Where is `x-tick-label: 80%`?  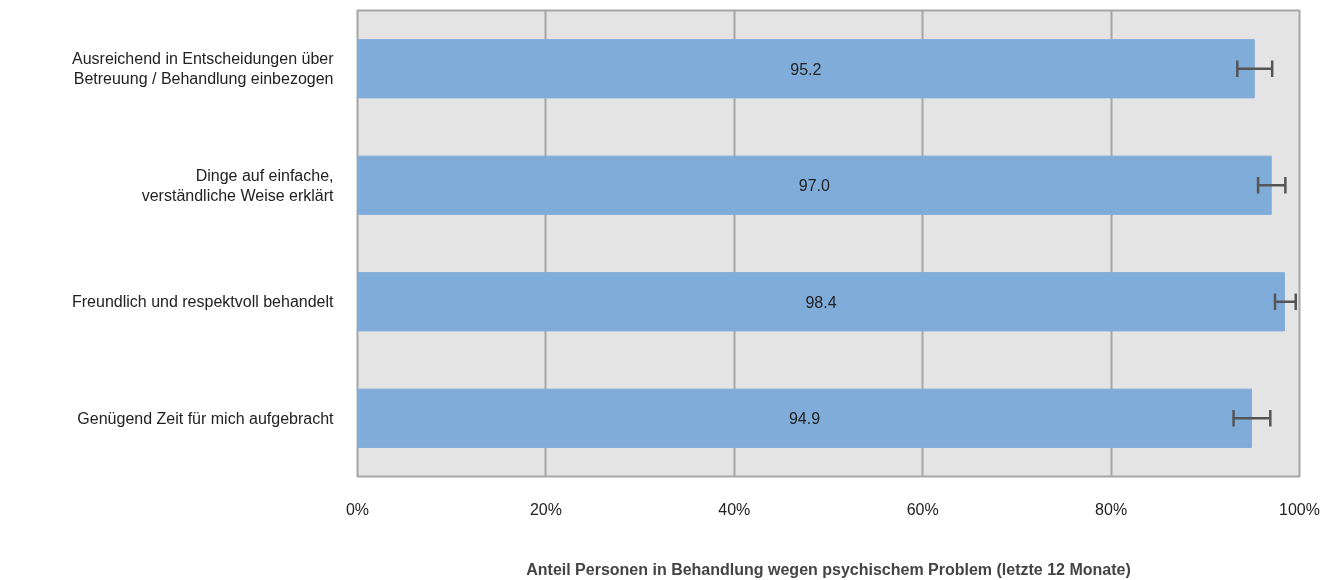
x-tick-label: 80% is located at coordinates (1111, 509).